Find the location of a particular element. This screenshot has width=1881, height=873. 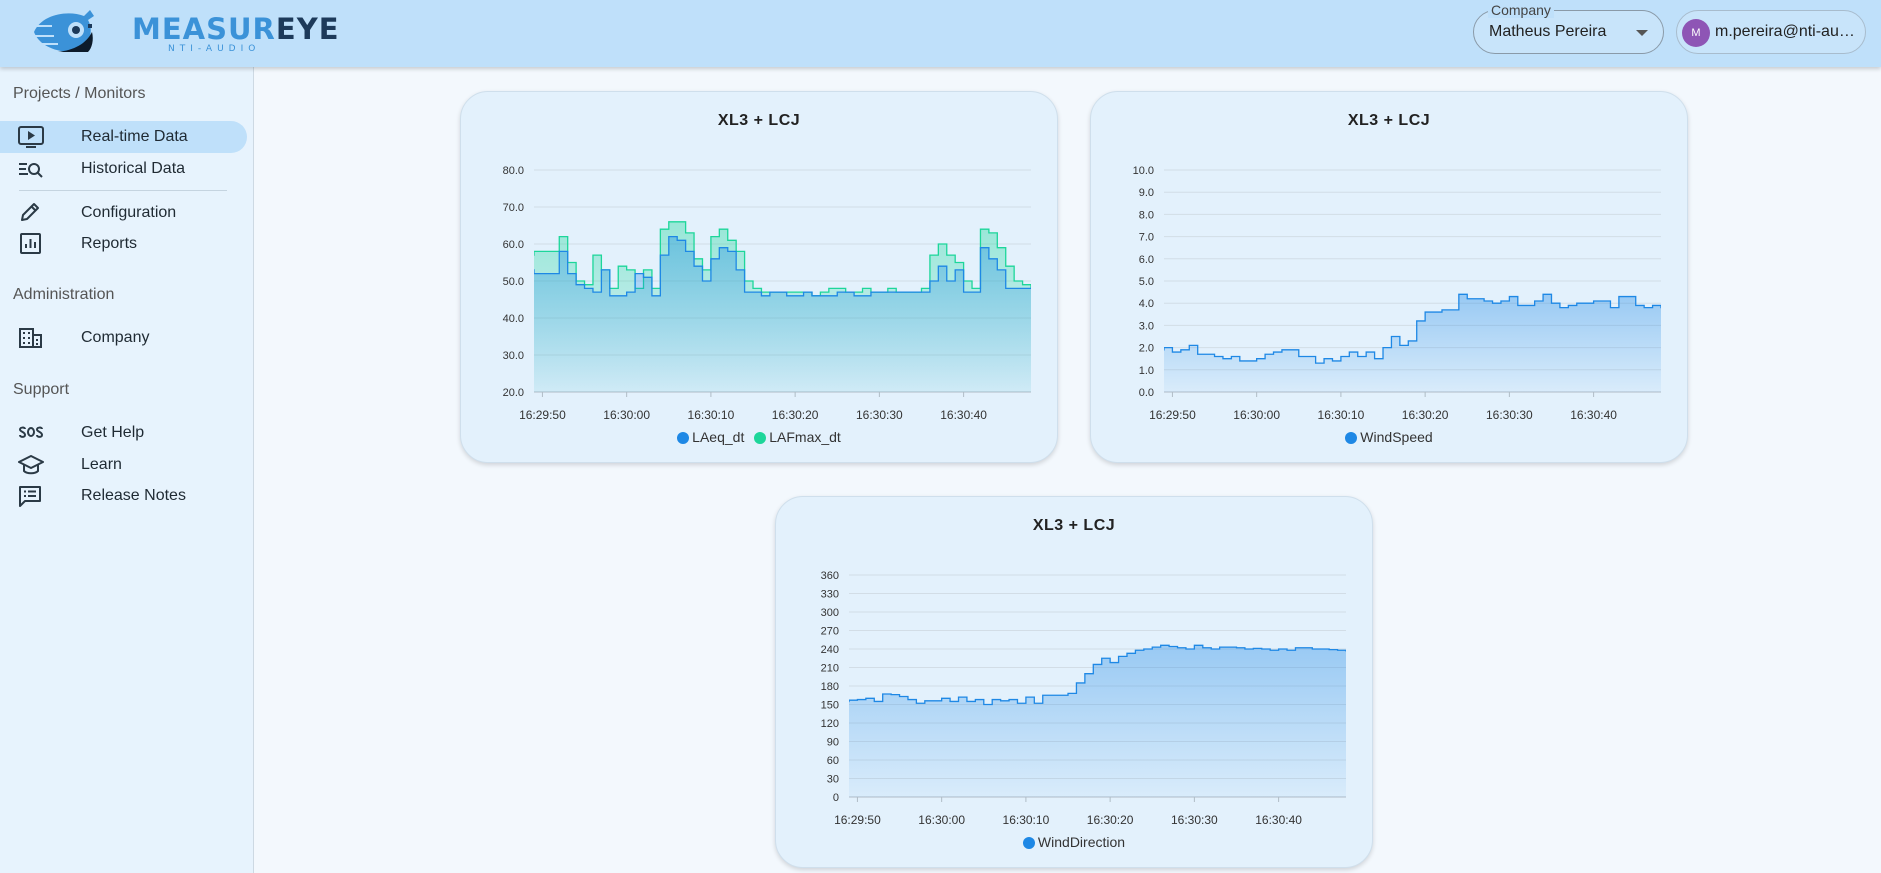

y-tick-label: 3.0 is located at coordinates (1146, 326).